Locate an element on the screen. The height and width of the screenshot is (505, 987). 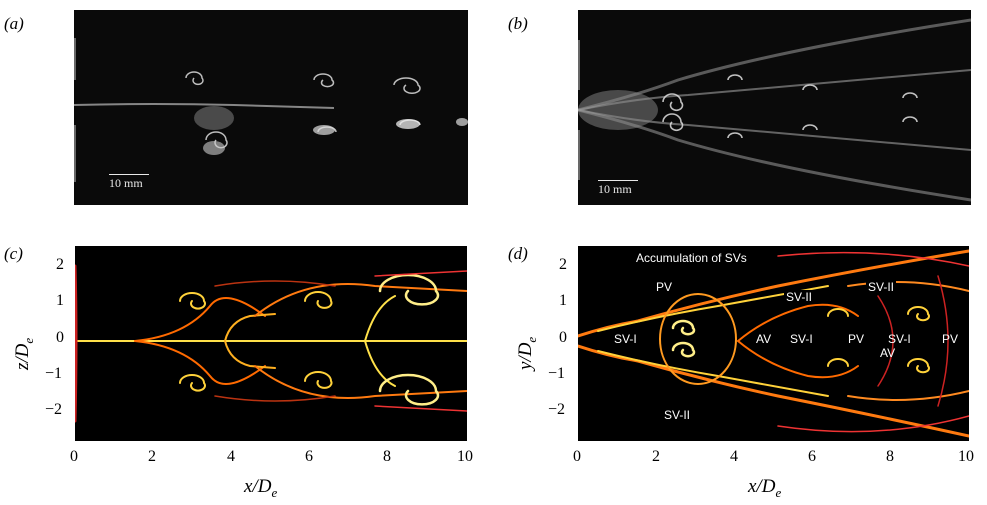
panel-d-vortex-field is located at coordinates (773, 343).